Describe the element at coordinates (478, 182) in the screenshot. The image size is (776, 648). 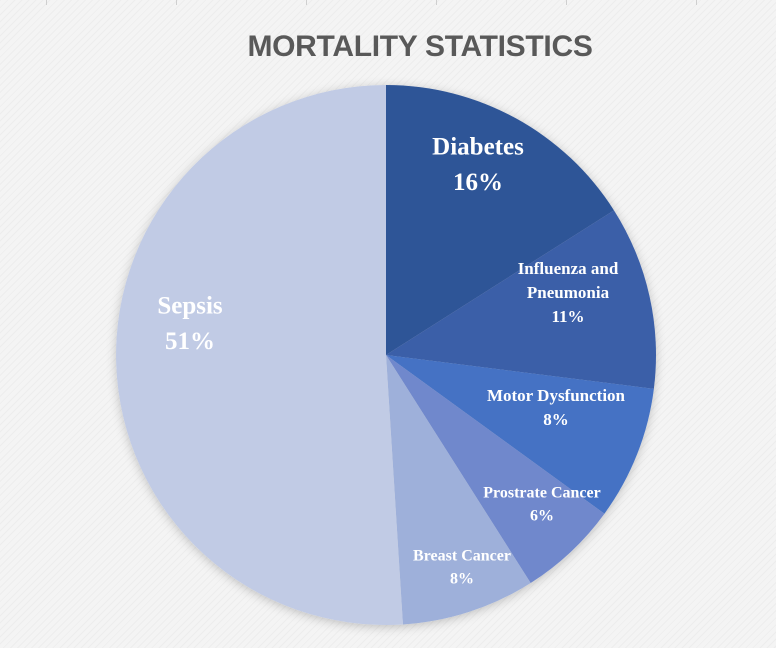
I see `slice-percent-label: 16%` at that location.